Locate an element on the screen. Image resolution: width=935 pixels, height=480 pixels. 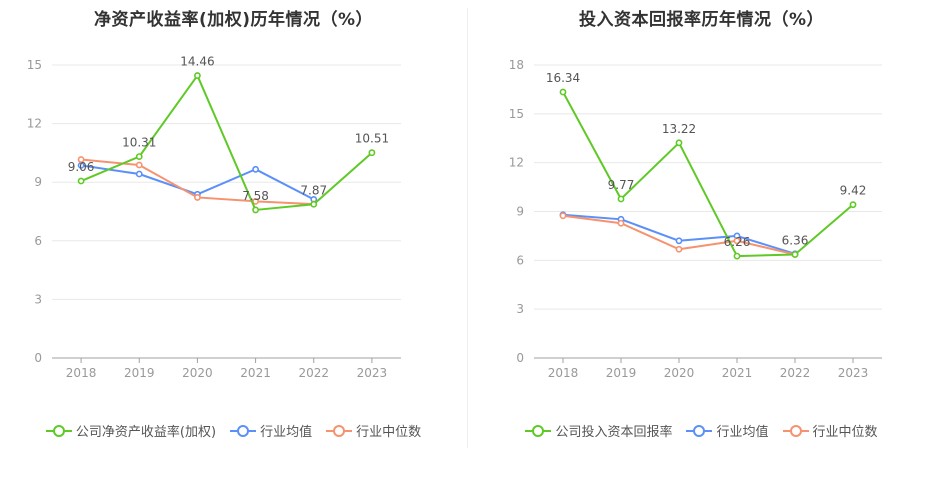
data-label: 7.87 is located at coordinates (313, 190).